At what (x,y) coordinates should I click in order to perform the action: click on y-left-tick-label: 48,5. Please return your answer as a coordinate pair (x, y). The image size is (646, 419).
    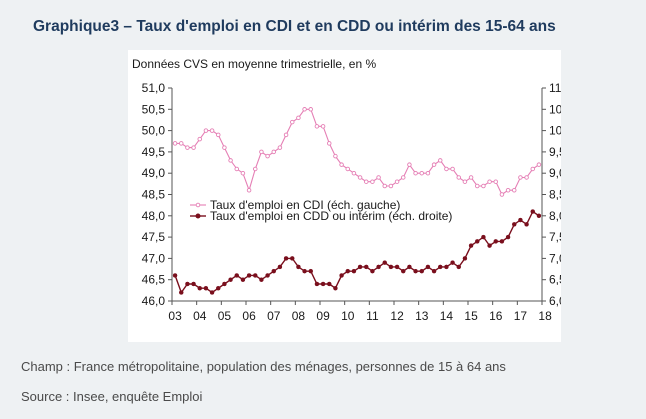
    Looking at the image, I should click on (154, 195).